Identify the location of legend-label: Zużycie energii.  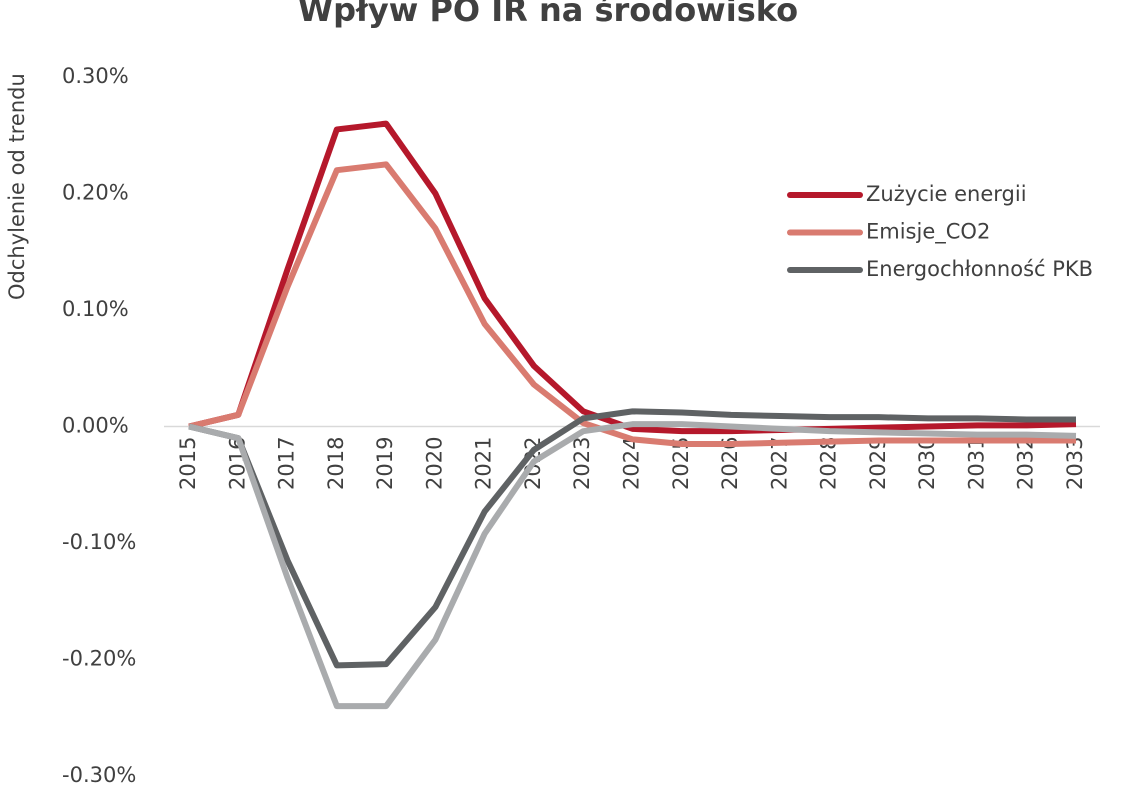
(946, 194).